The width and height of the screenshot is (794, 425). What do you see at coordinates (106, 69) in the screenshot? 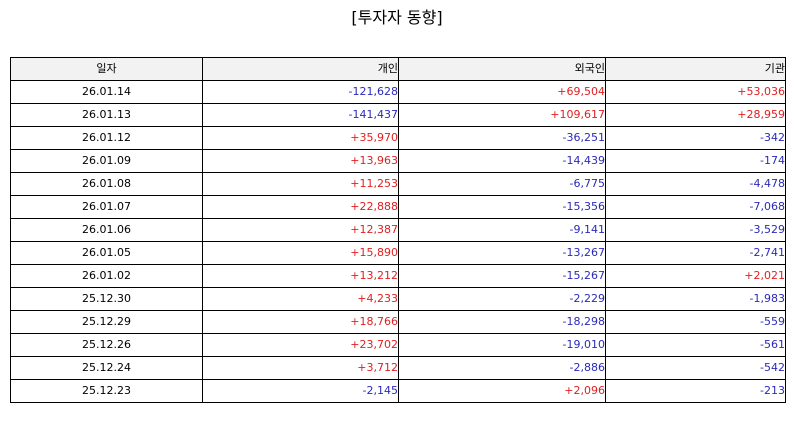
I see `header-date: 일자` at bounding box center [106, 69].